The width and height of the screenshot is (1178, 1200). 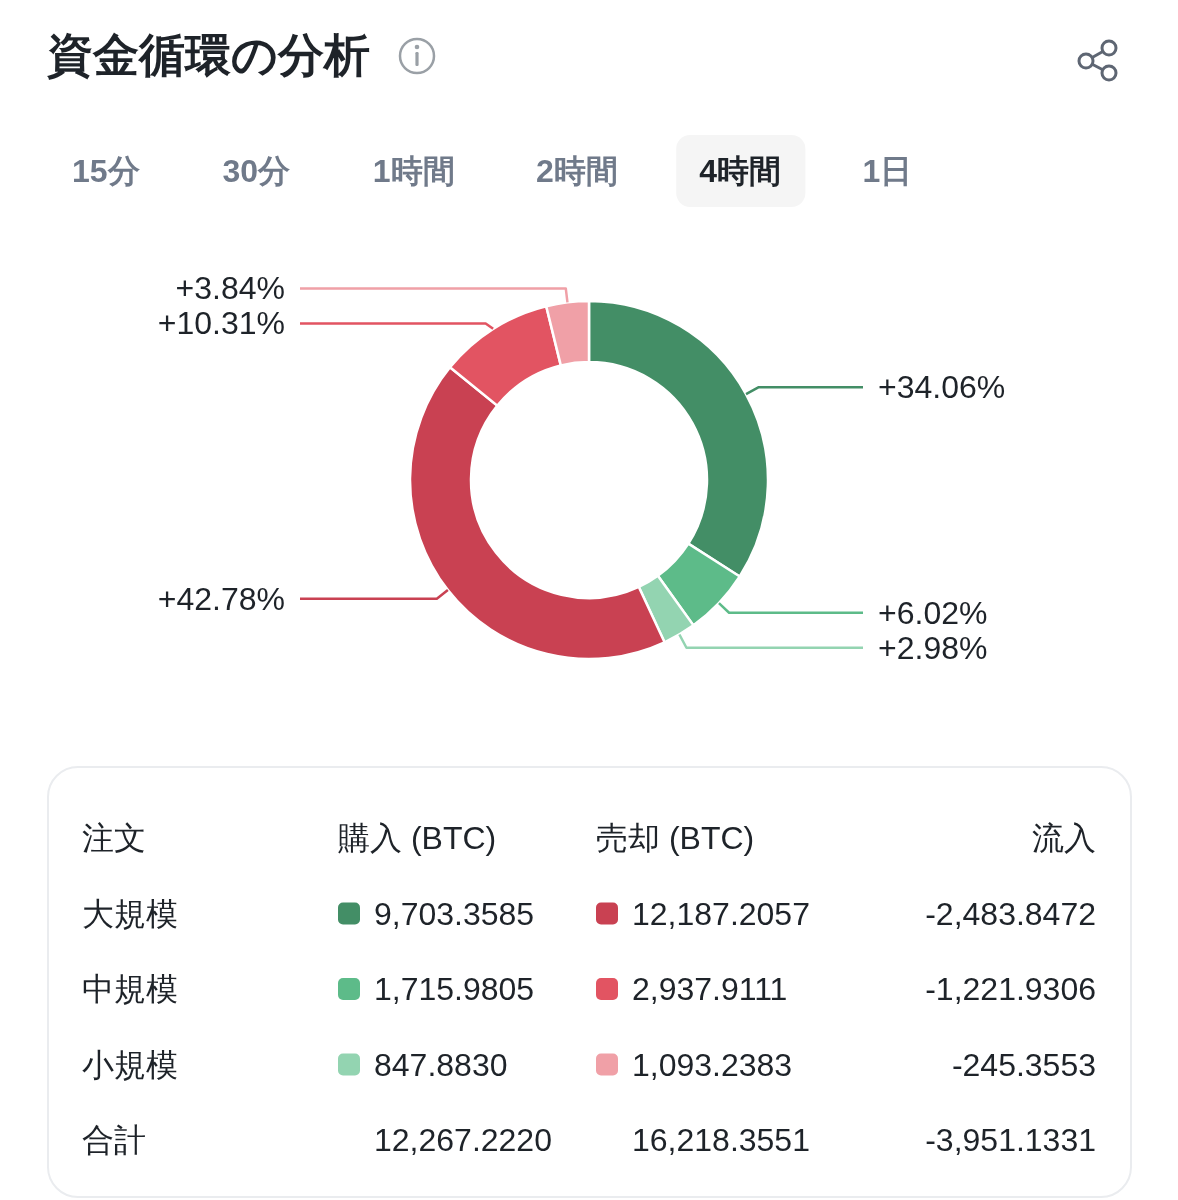 I want to click on text: 購入 (BTC), so click(x=417, y=838).